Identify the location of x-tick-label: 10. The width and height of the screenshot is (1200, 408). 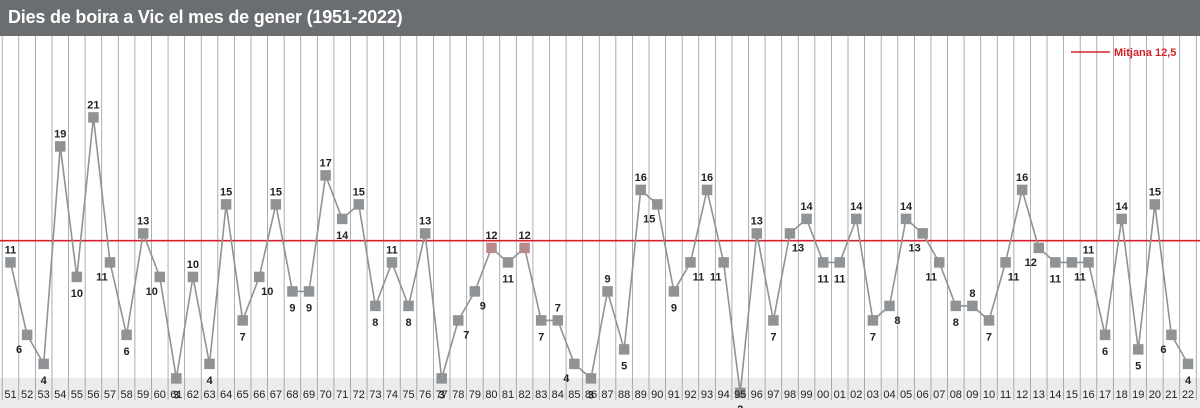
(989, 395).